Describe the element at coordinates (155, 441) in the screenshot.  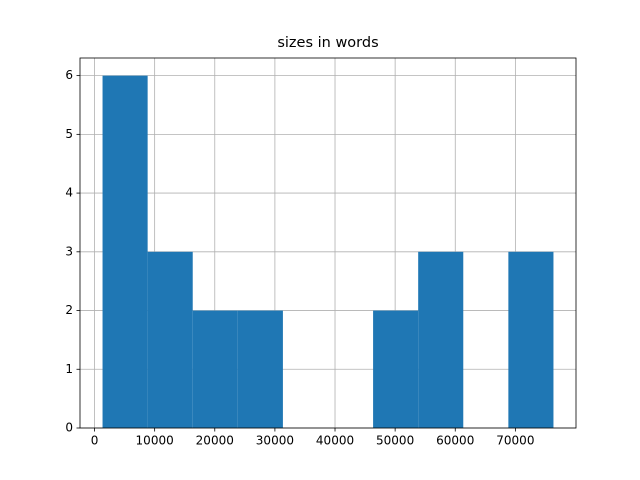
I see `x-tick-label: 10000` at that location.